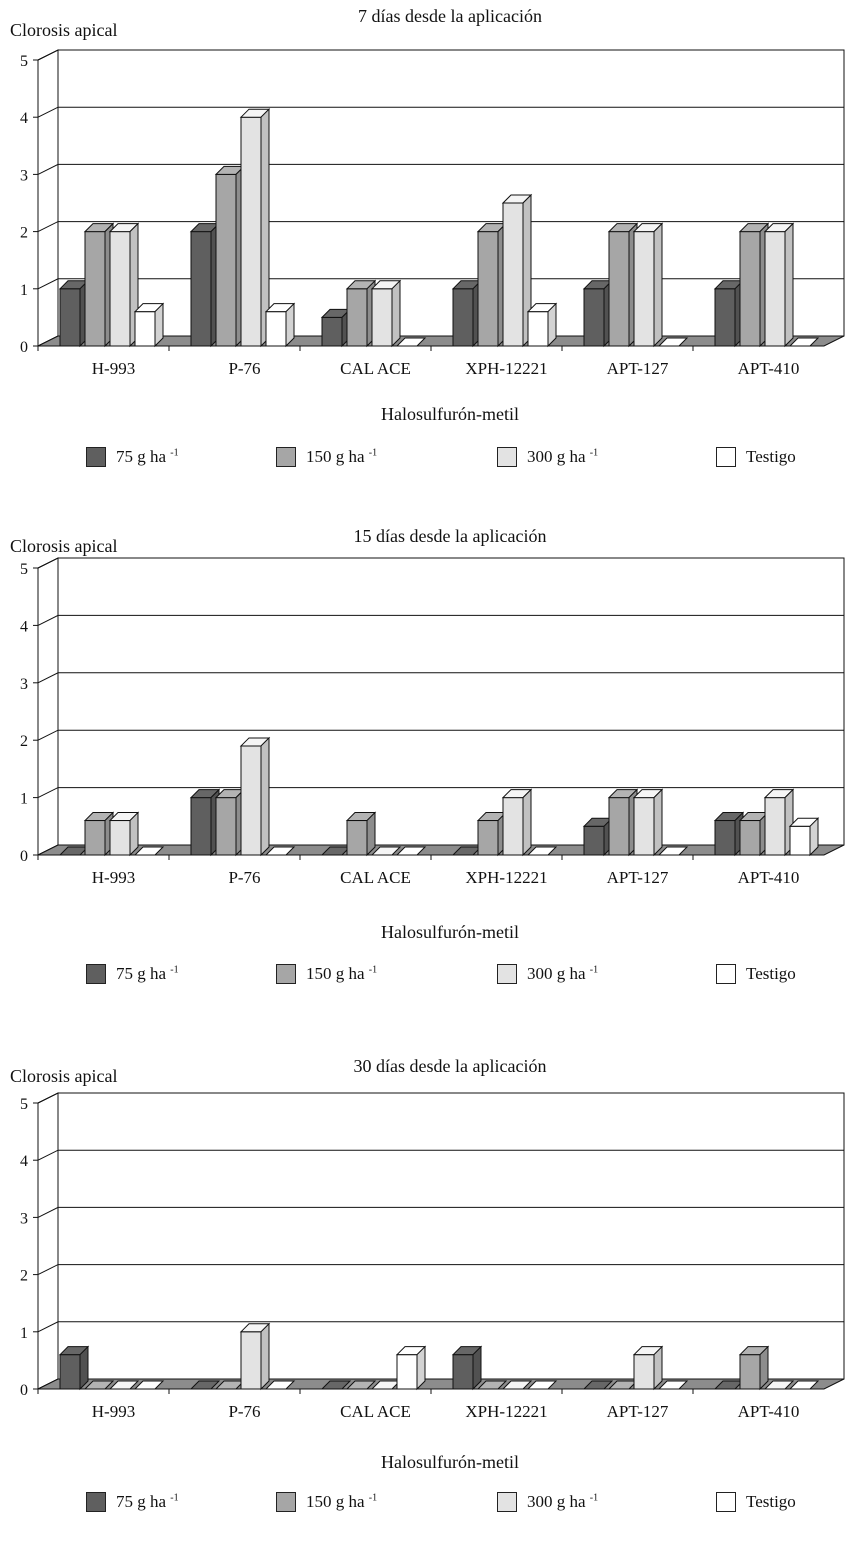 This screenshot has height=1550, width=864. I want to click on legend-label: 75 g ha -1, so click(147, 457).